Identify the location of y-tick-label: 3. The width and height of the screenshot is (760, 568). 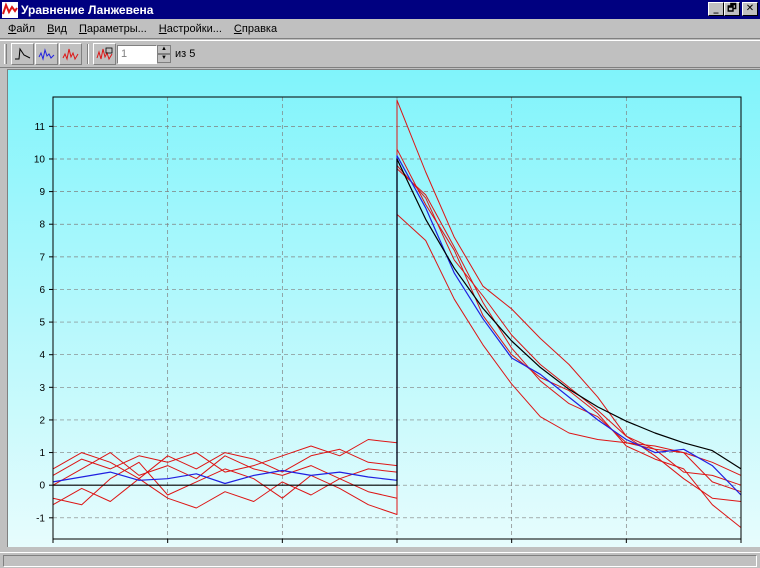
(42, 388).